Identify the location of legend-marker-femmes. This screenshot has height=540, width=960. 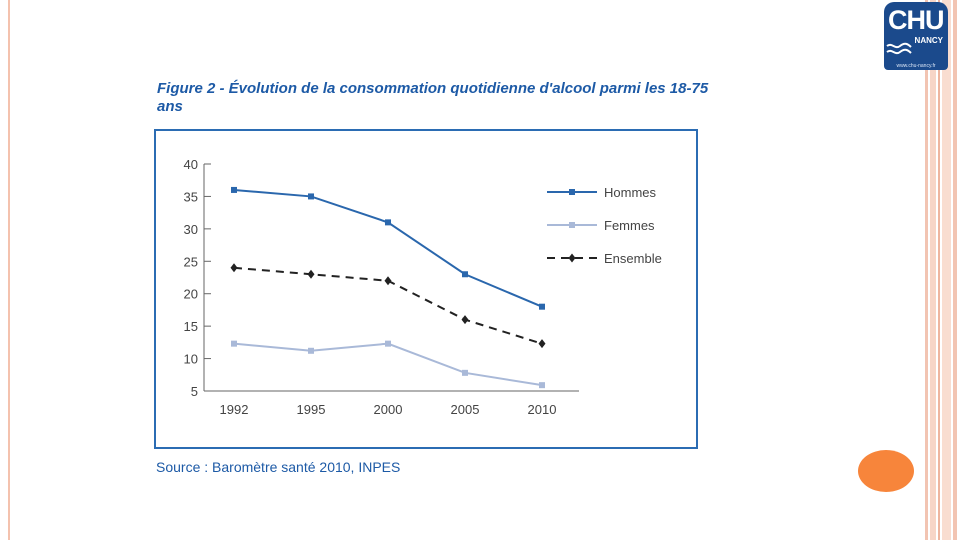
(572, 225).